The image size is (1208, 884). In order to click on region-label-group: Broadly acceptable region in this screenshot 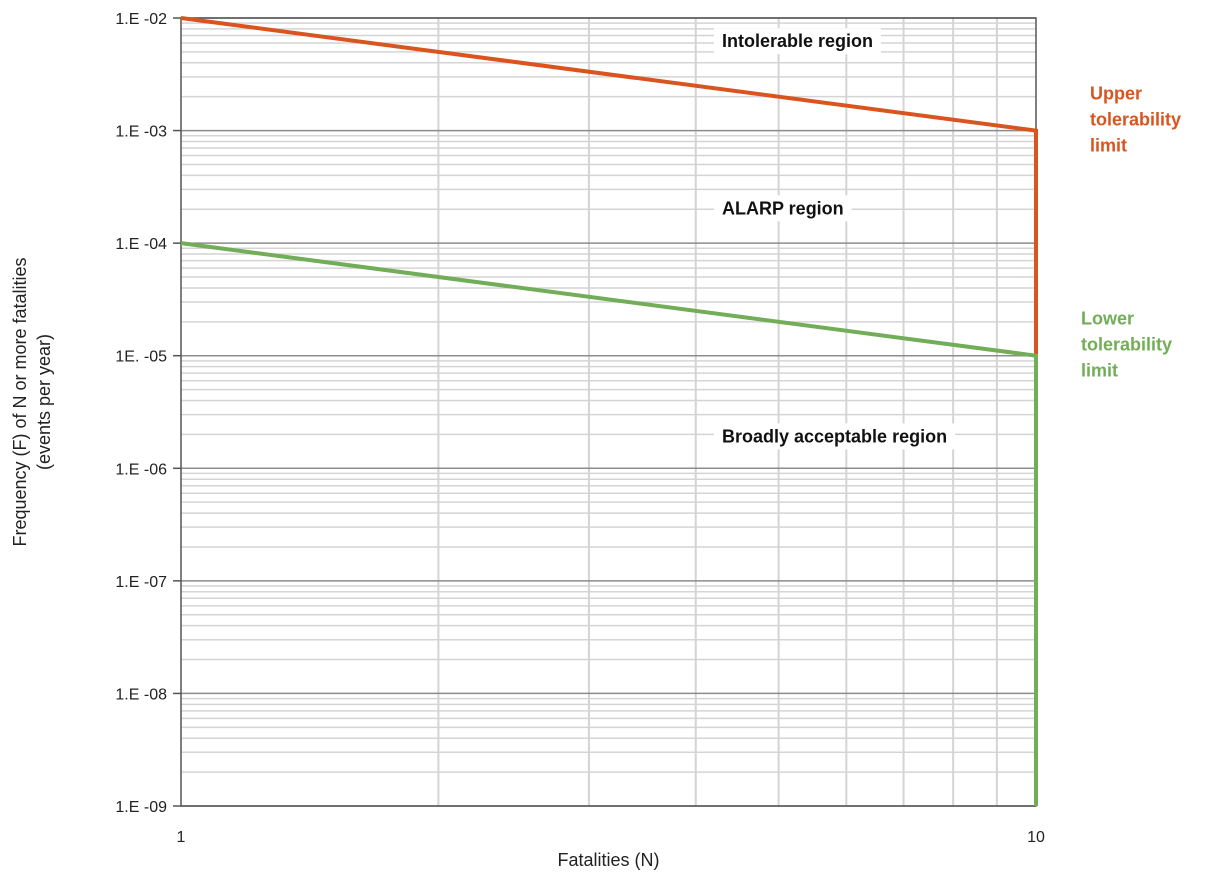, I will do `click(835, 436)`.